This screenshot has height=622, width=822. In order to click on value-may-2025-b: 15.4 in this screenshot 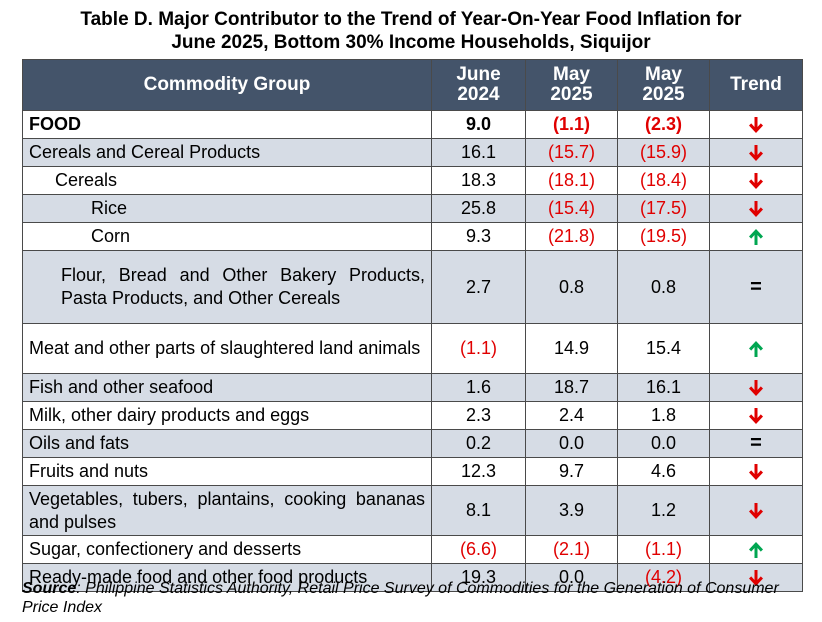, I will do `click(663, 348)`.